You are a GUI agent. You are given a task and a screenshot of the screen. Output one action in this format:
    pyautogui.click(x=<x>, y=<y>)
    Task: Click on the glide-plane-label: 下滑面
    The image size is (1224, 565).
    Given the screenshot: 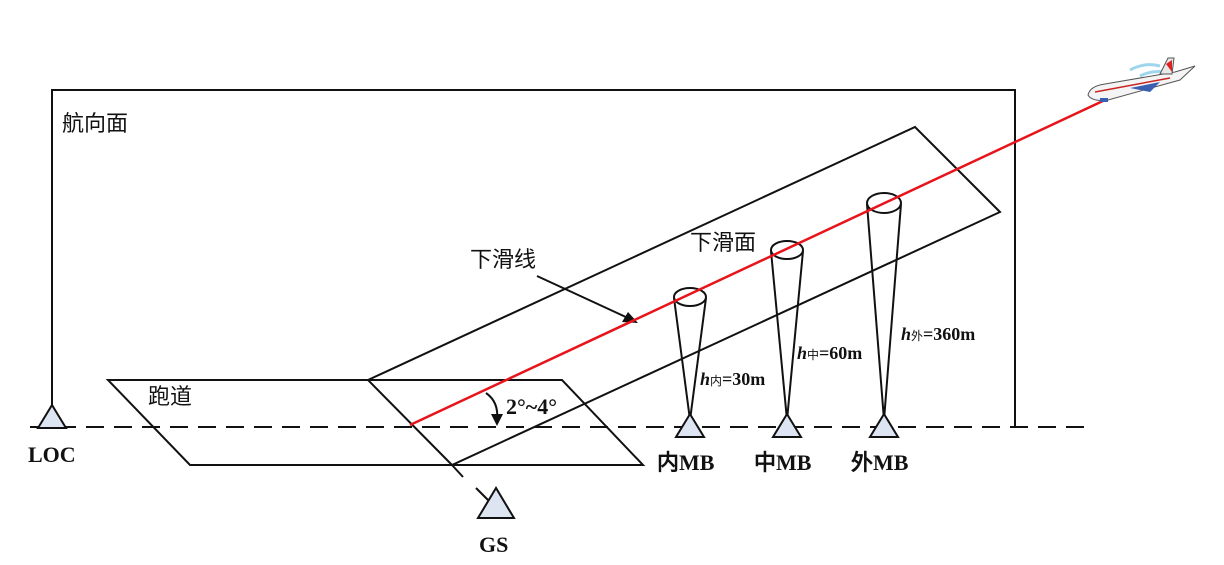 What is the action you would take?
    pyautogui.click(x=723, y=243)
    